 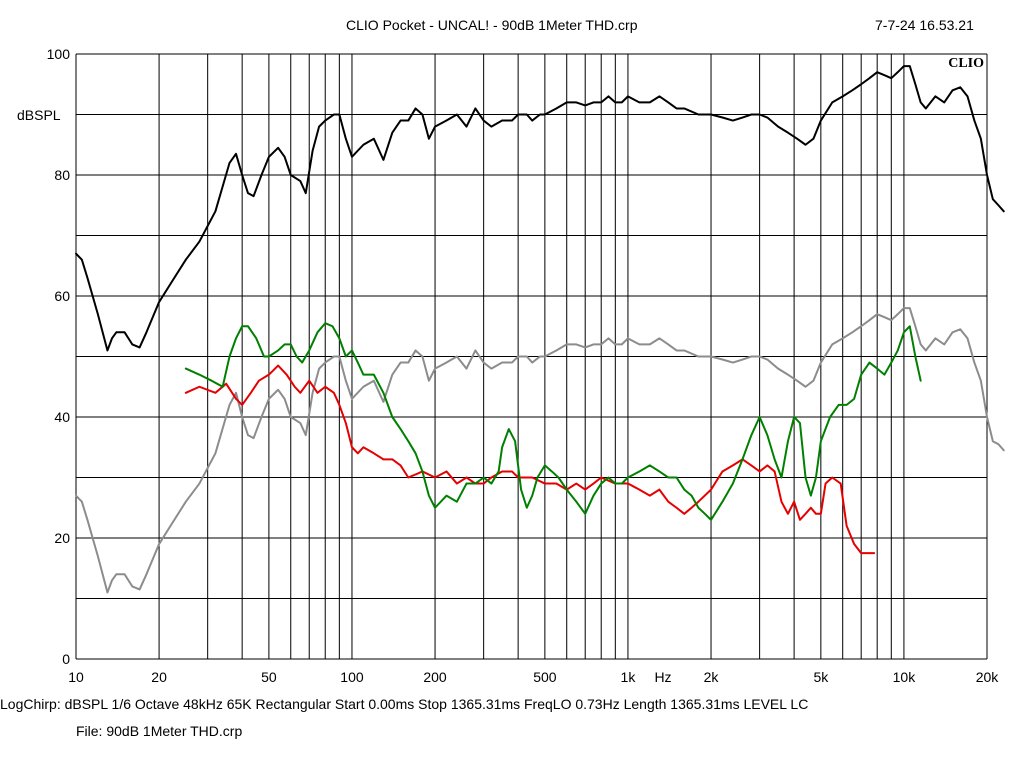 What do you see at coordinates (352, 677) in the screenshot?
I see `x-tick-label: 100` at bounding box center [352, 677].